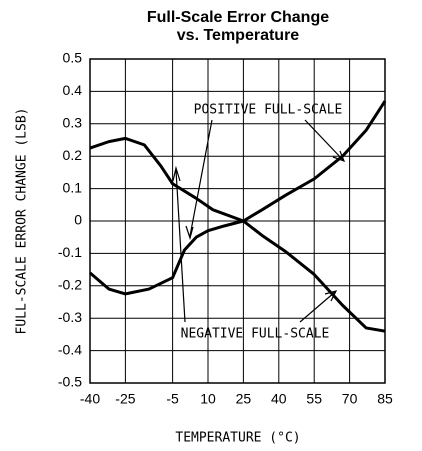  What do you see at coordinates (244, 399) in the screenshot?
I see `x-tick-label: 25` at bounding box center [244, 399].